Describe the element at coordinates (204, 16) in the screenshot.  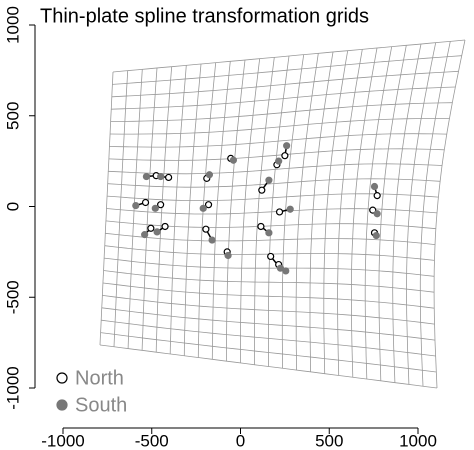
I see `chart-title: Thin-plate spline transformation grids` at that location.